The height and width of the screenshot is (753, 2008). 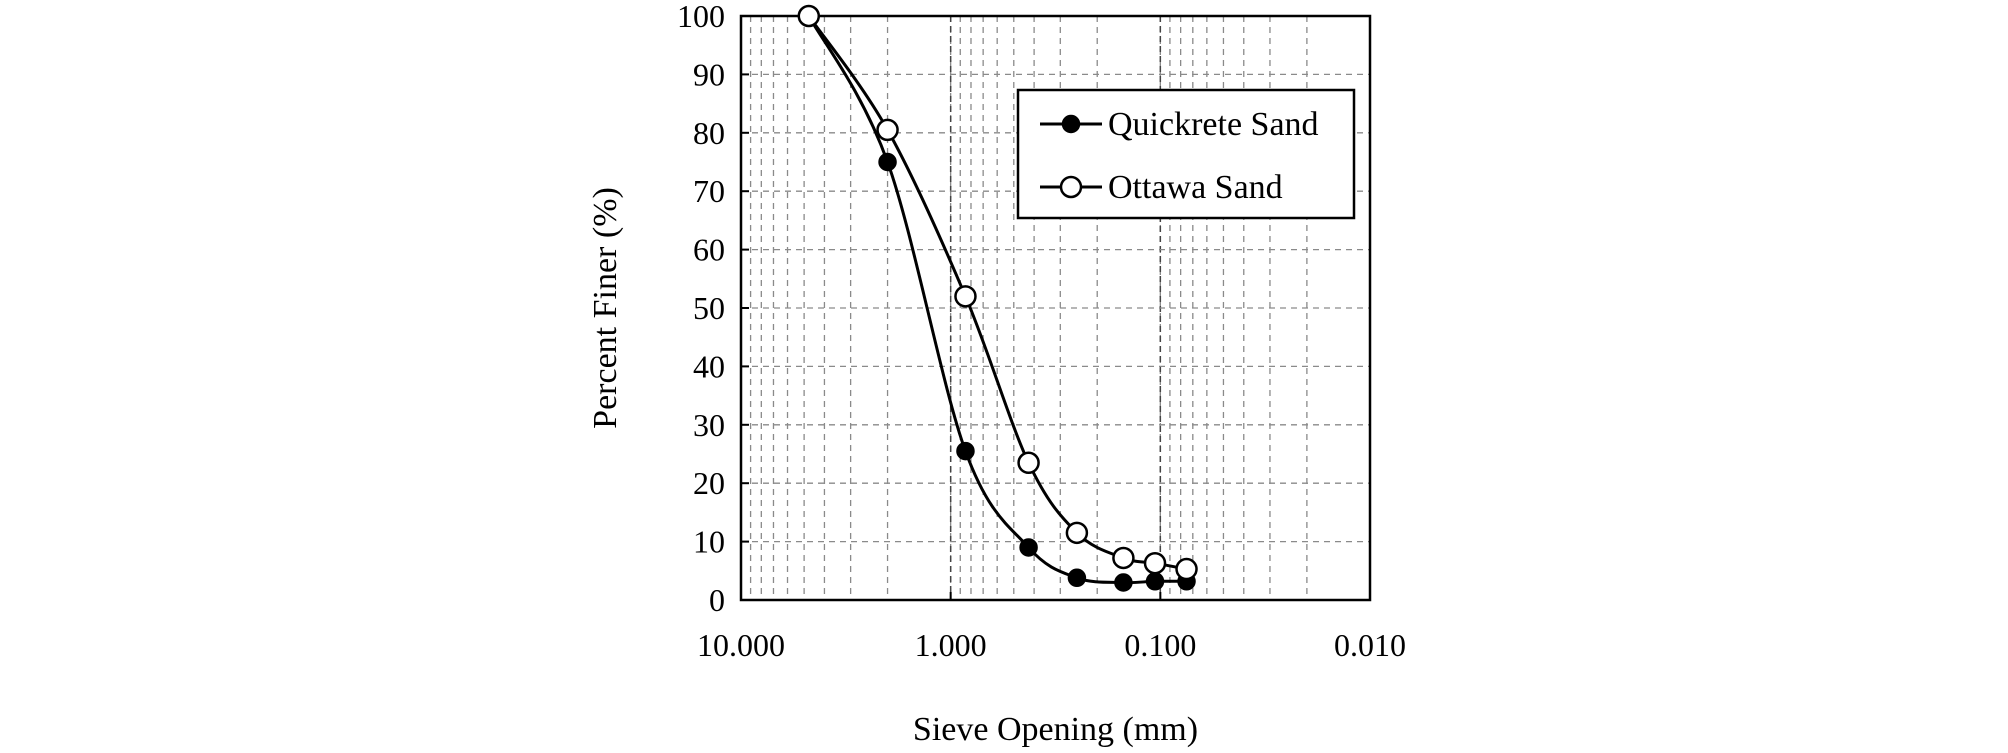 I want to click on x-tick-label: 10.000, so click(x=741, y=645).